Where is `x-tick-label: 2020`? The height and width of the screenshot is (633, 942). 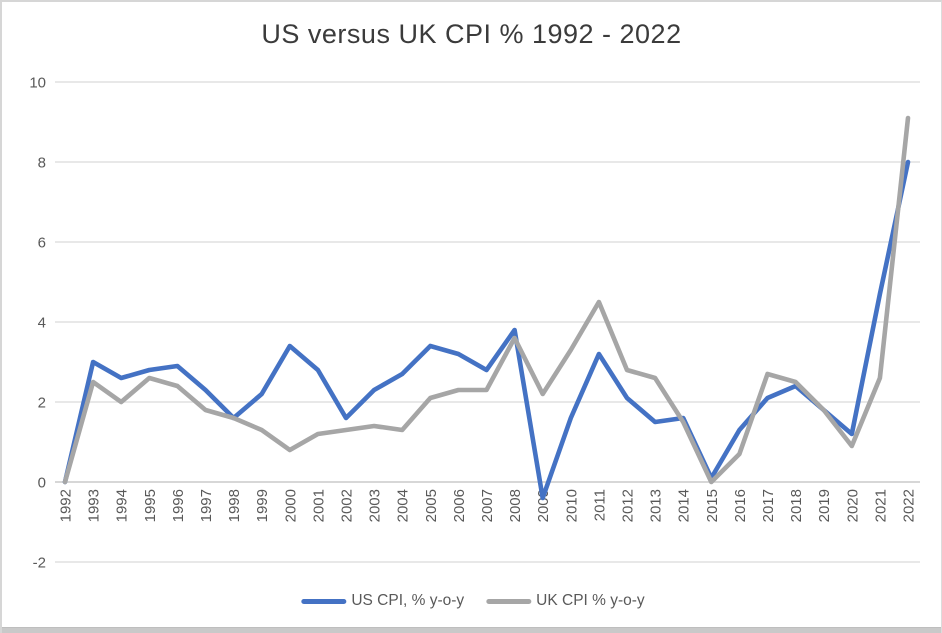
x-tick-label: 2020 is located at coordinates (852, 505).